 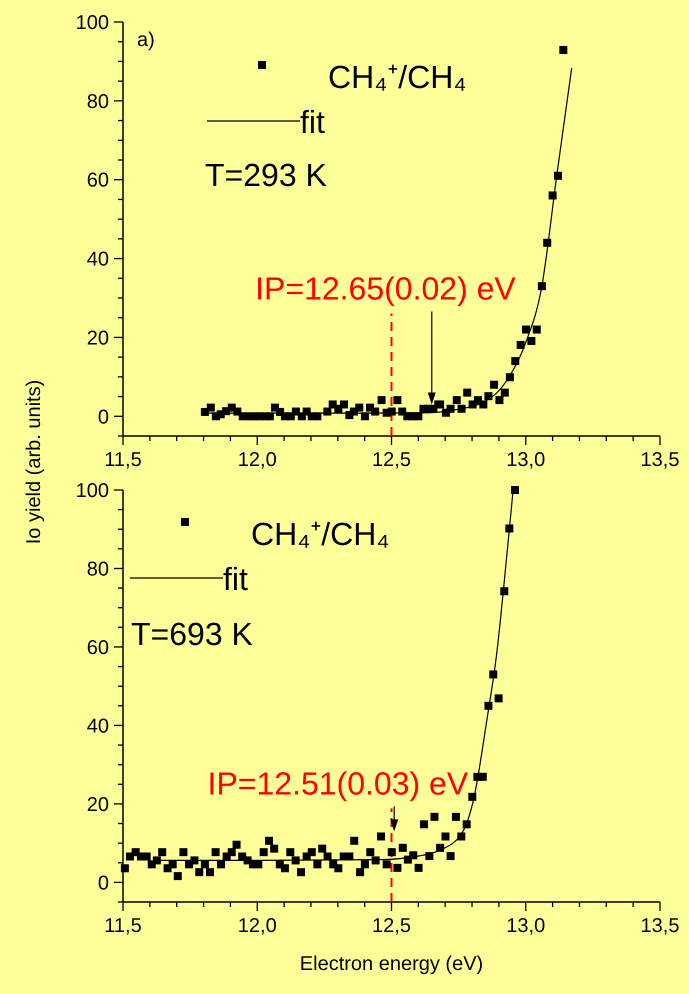 What do you see at coordinates (392, 964) in the screenshot?
I see `x-axis-title: Electron energy (eV)` at bounding box center [392, 964].